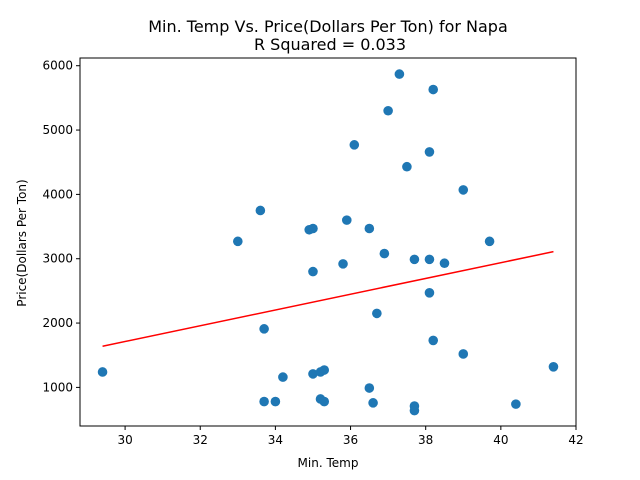  Describe the element at coordinates (57, 387) in the screenshot. I see `y-tick-label: 1000` at that location.